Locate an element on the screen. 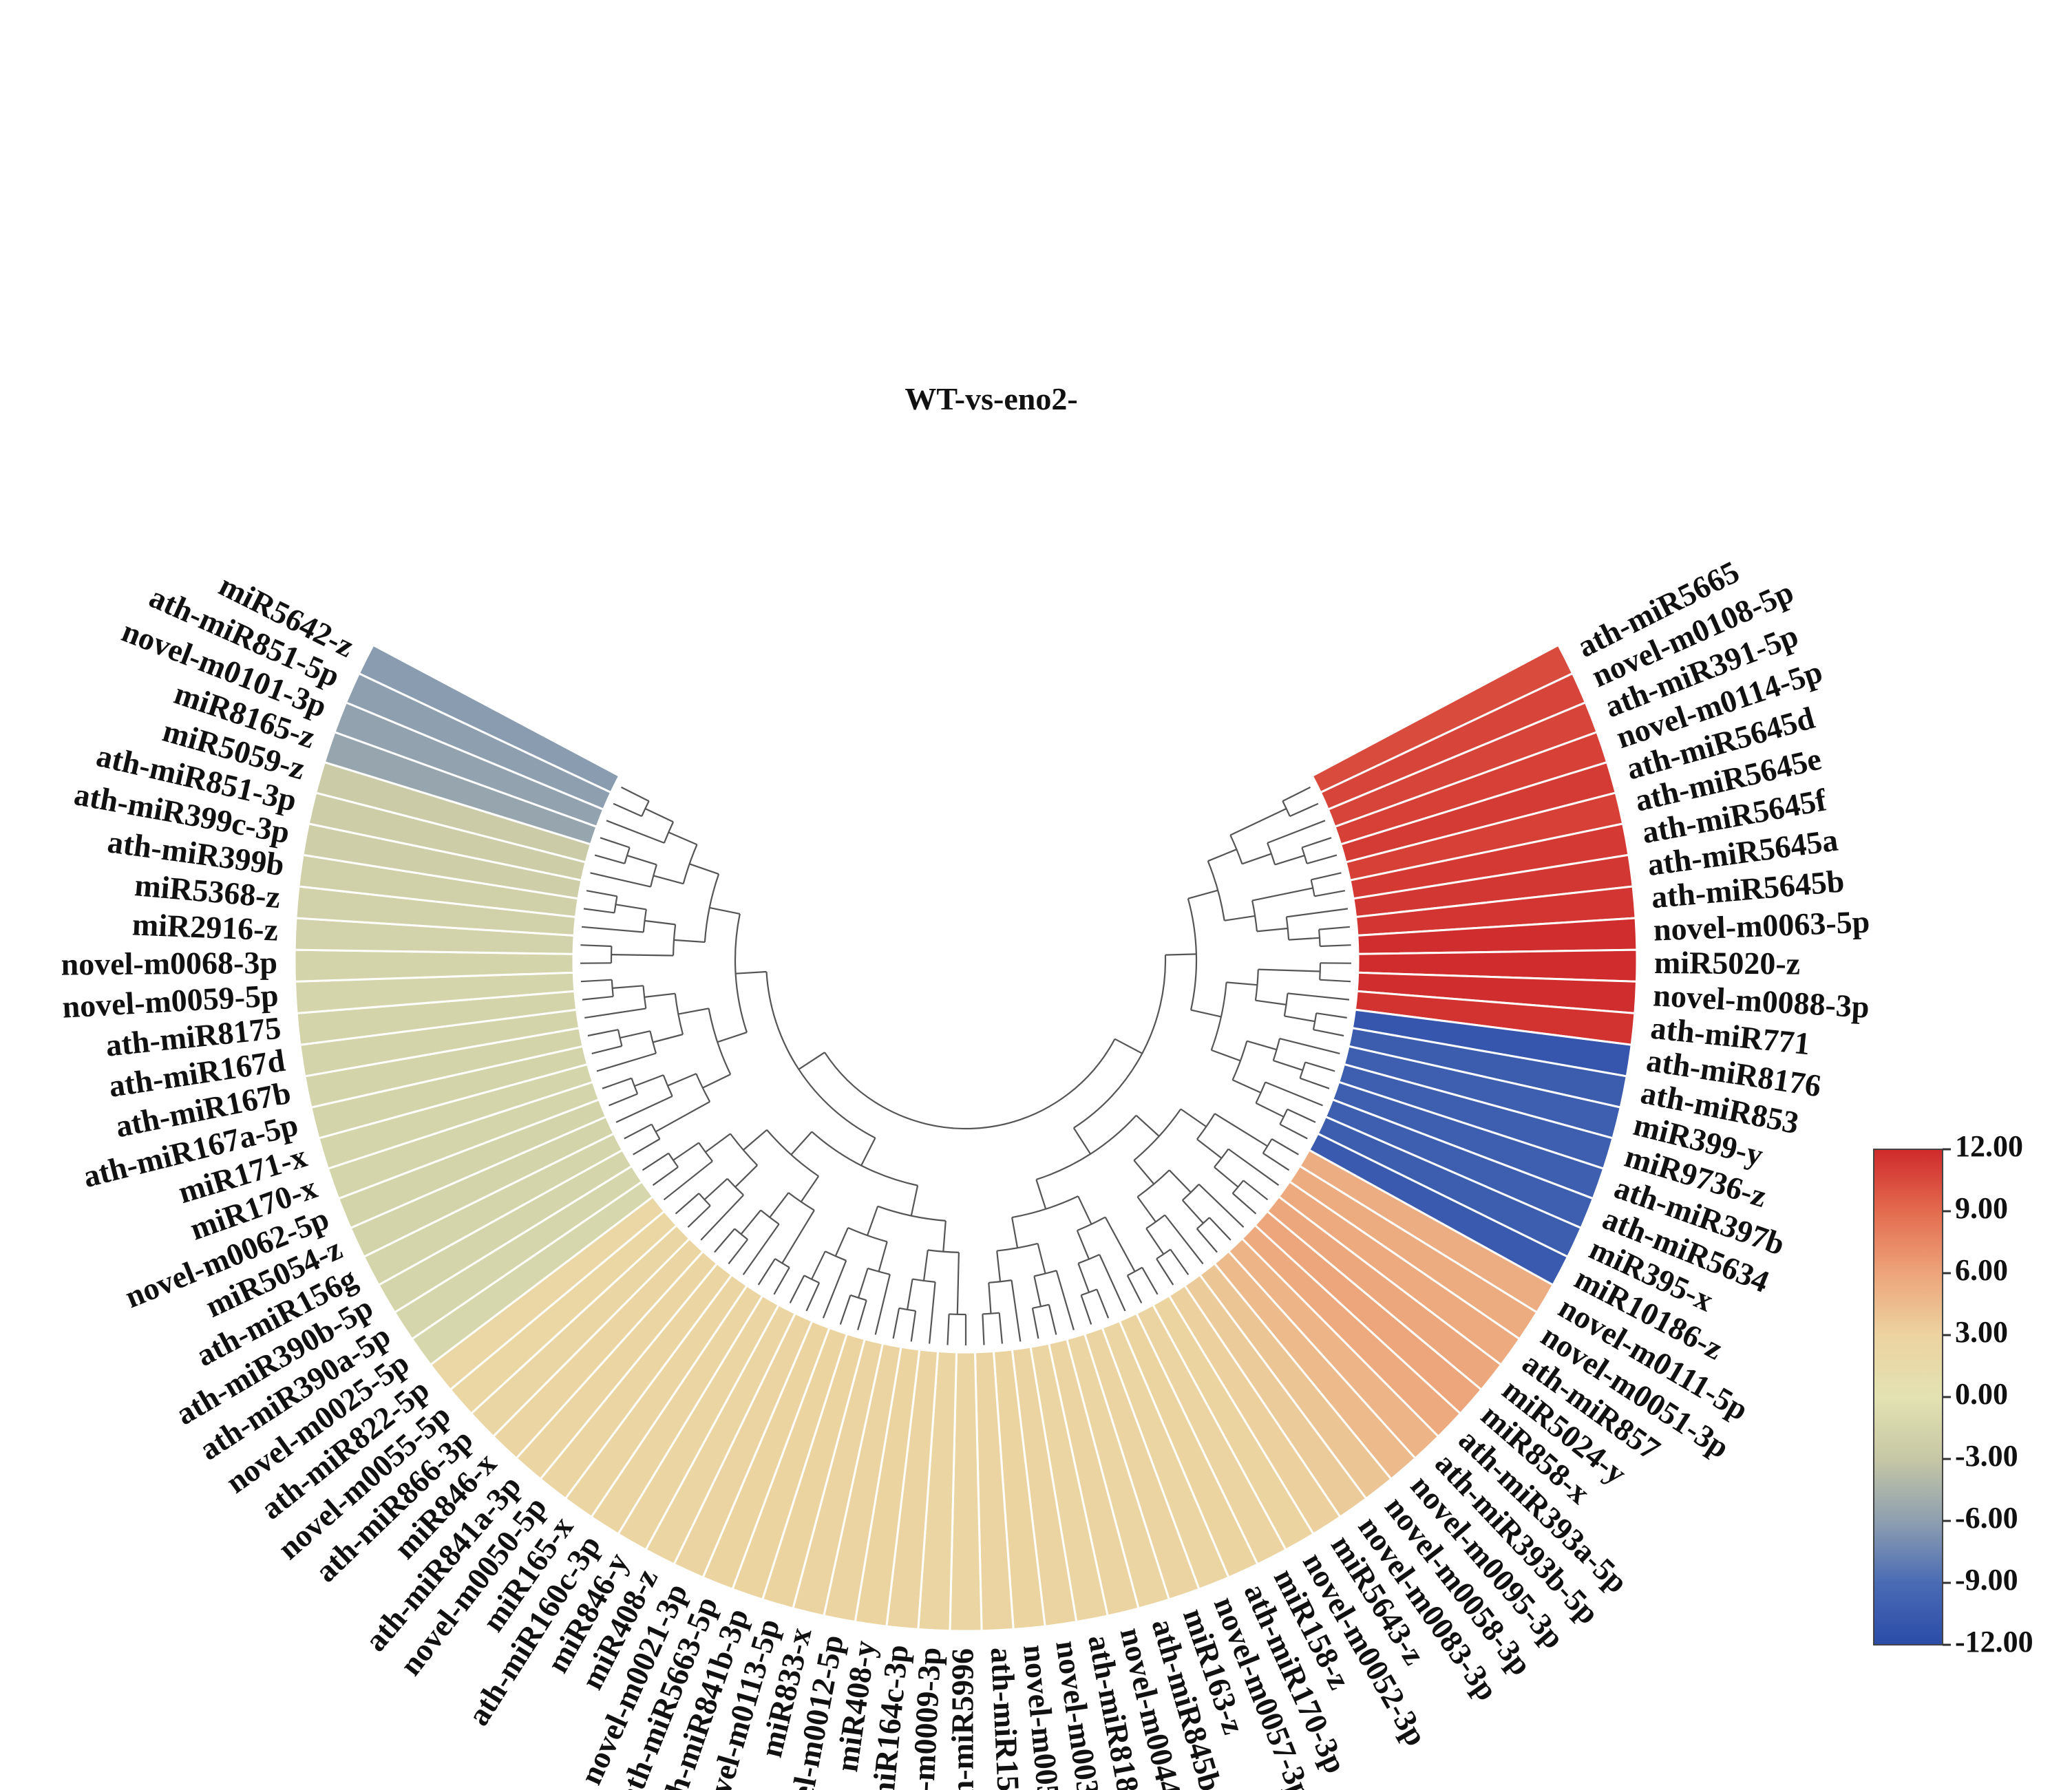  colorbar-tick-label: 0.00 is located at coordinates (1982, 1394).